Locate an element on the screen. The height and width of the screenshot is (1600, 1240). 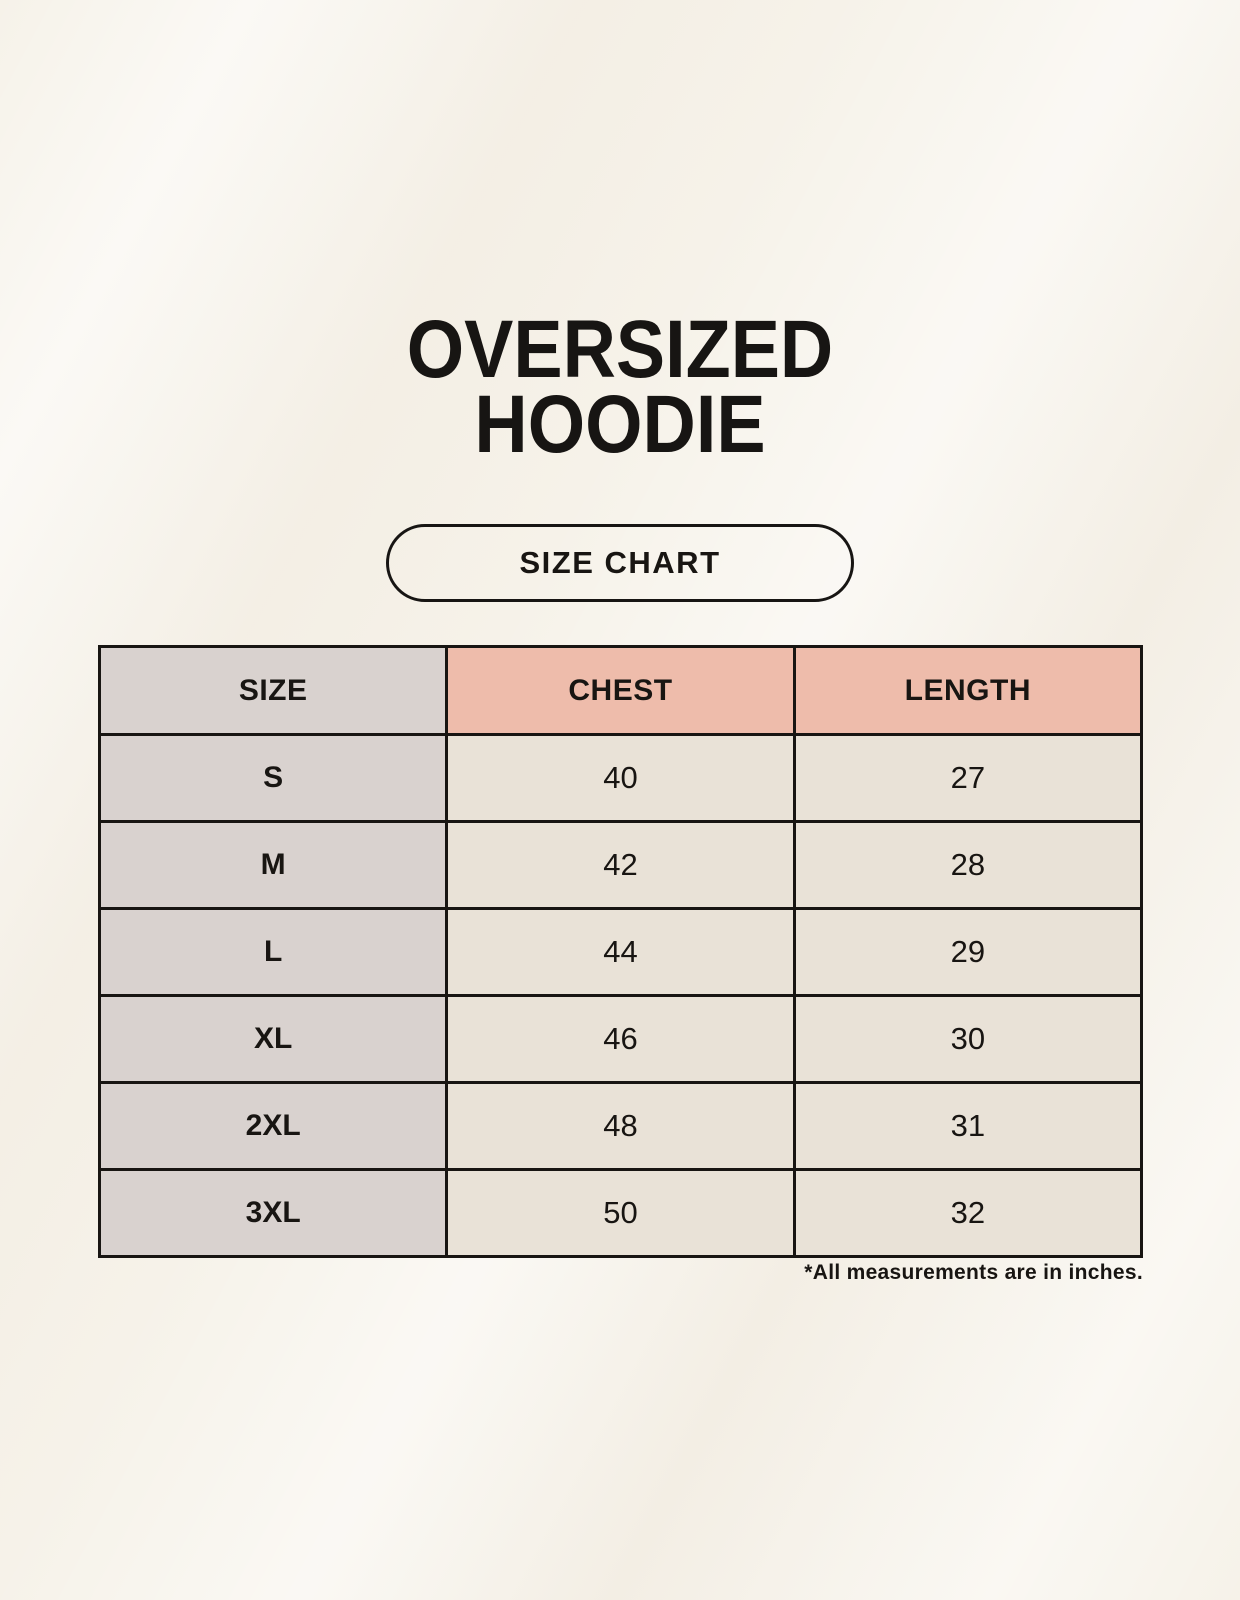
length-cell: 31 is located at coordinates (968, 1126).